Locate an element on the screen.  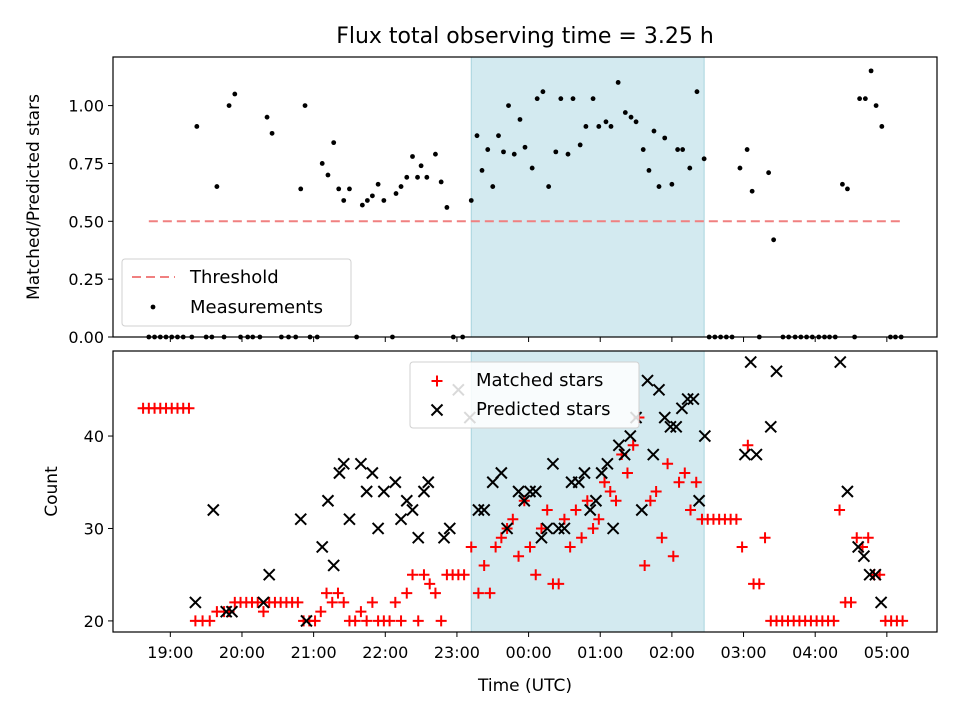
time-x-tick-label: 00:00 is located at coordinates (529, 652).